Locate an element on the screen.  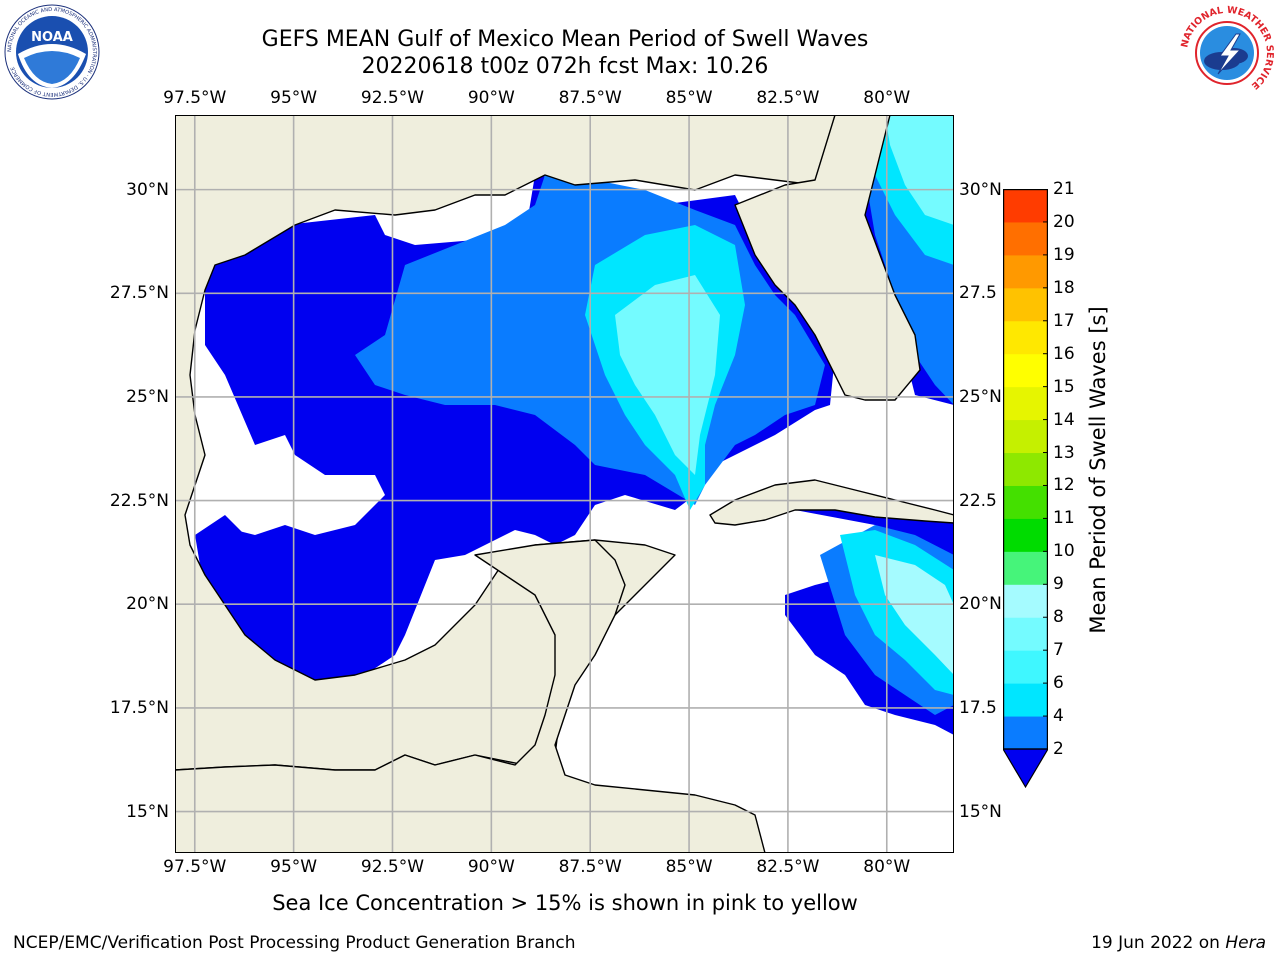
lat-tick-label-right: 30°N is located at coordinates (980, 189).